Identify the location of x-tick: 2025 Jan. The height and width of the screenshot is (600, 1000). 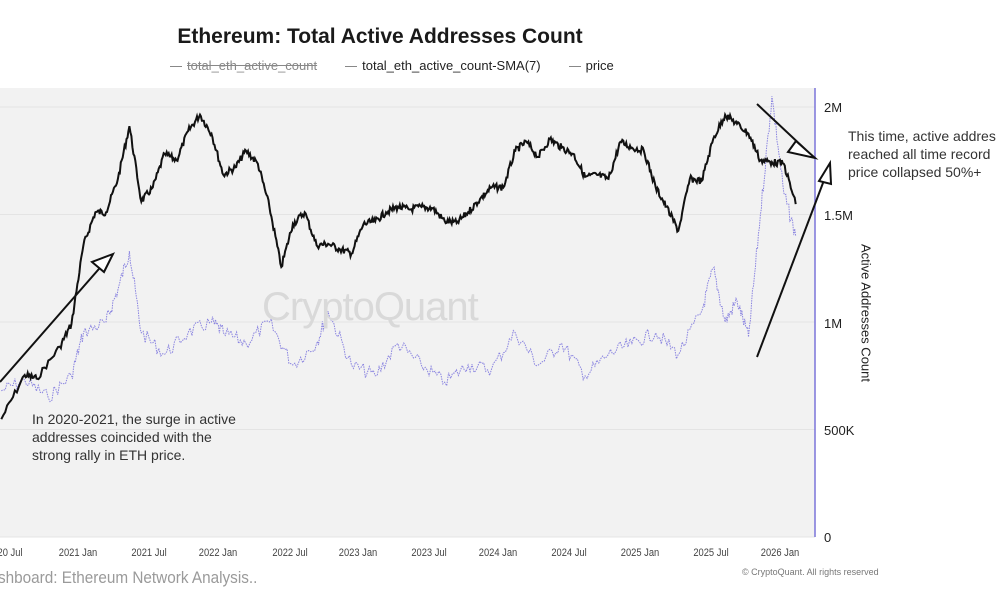
(640, 553).